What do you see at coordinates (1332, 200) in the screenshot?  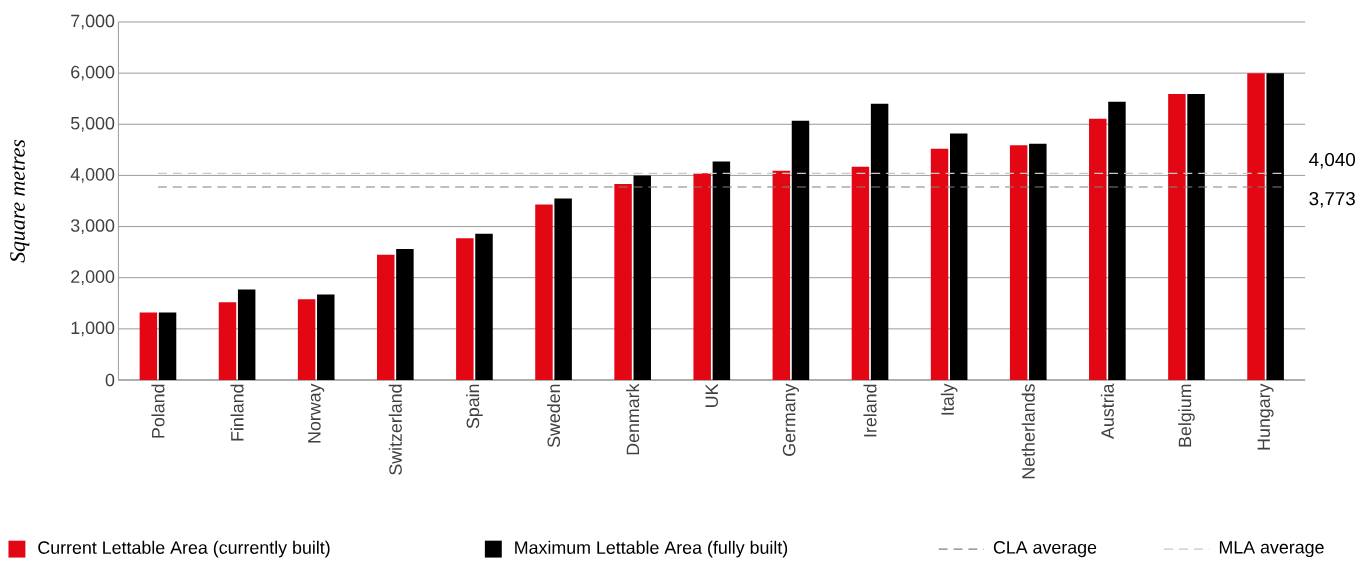 I see `ref-line-label: 3,773` at bounding box center [1332, 200].